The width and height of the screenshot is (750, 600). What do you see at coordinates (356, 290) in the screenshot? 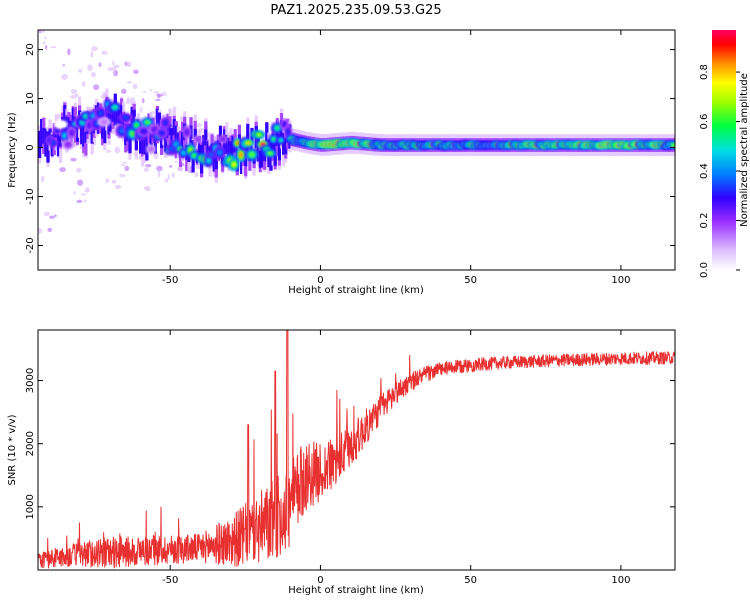
I see `spectrogram-xlabel: Height of straight line (km)` at bounding box center [356, 290].